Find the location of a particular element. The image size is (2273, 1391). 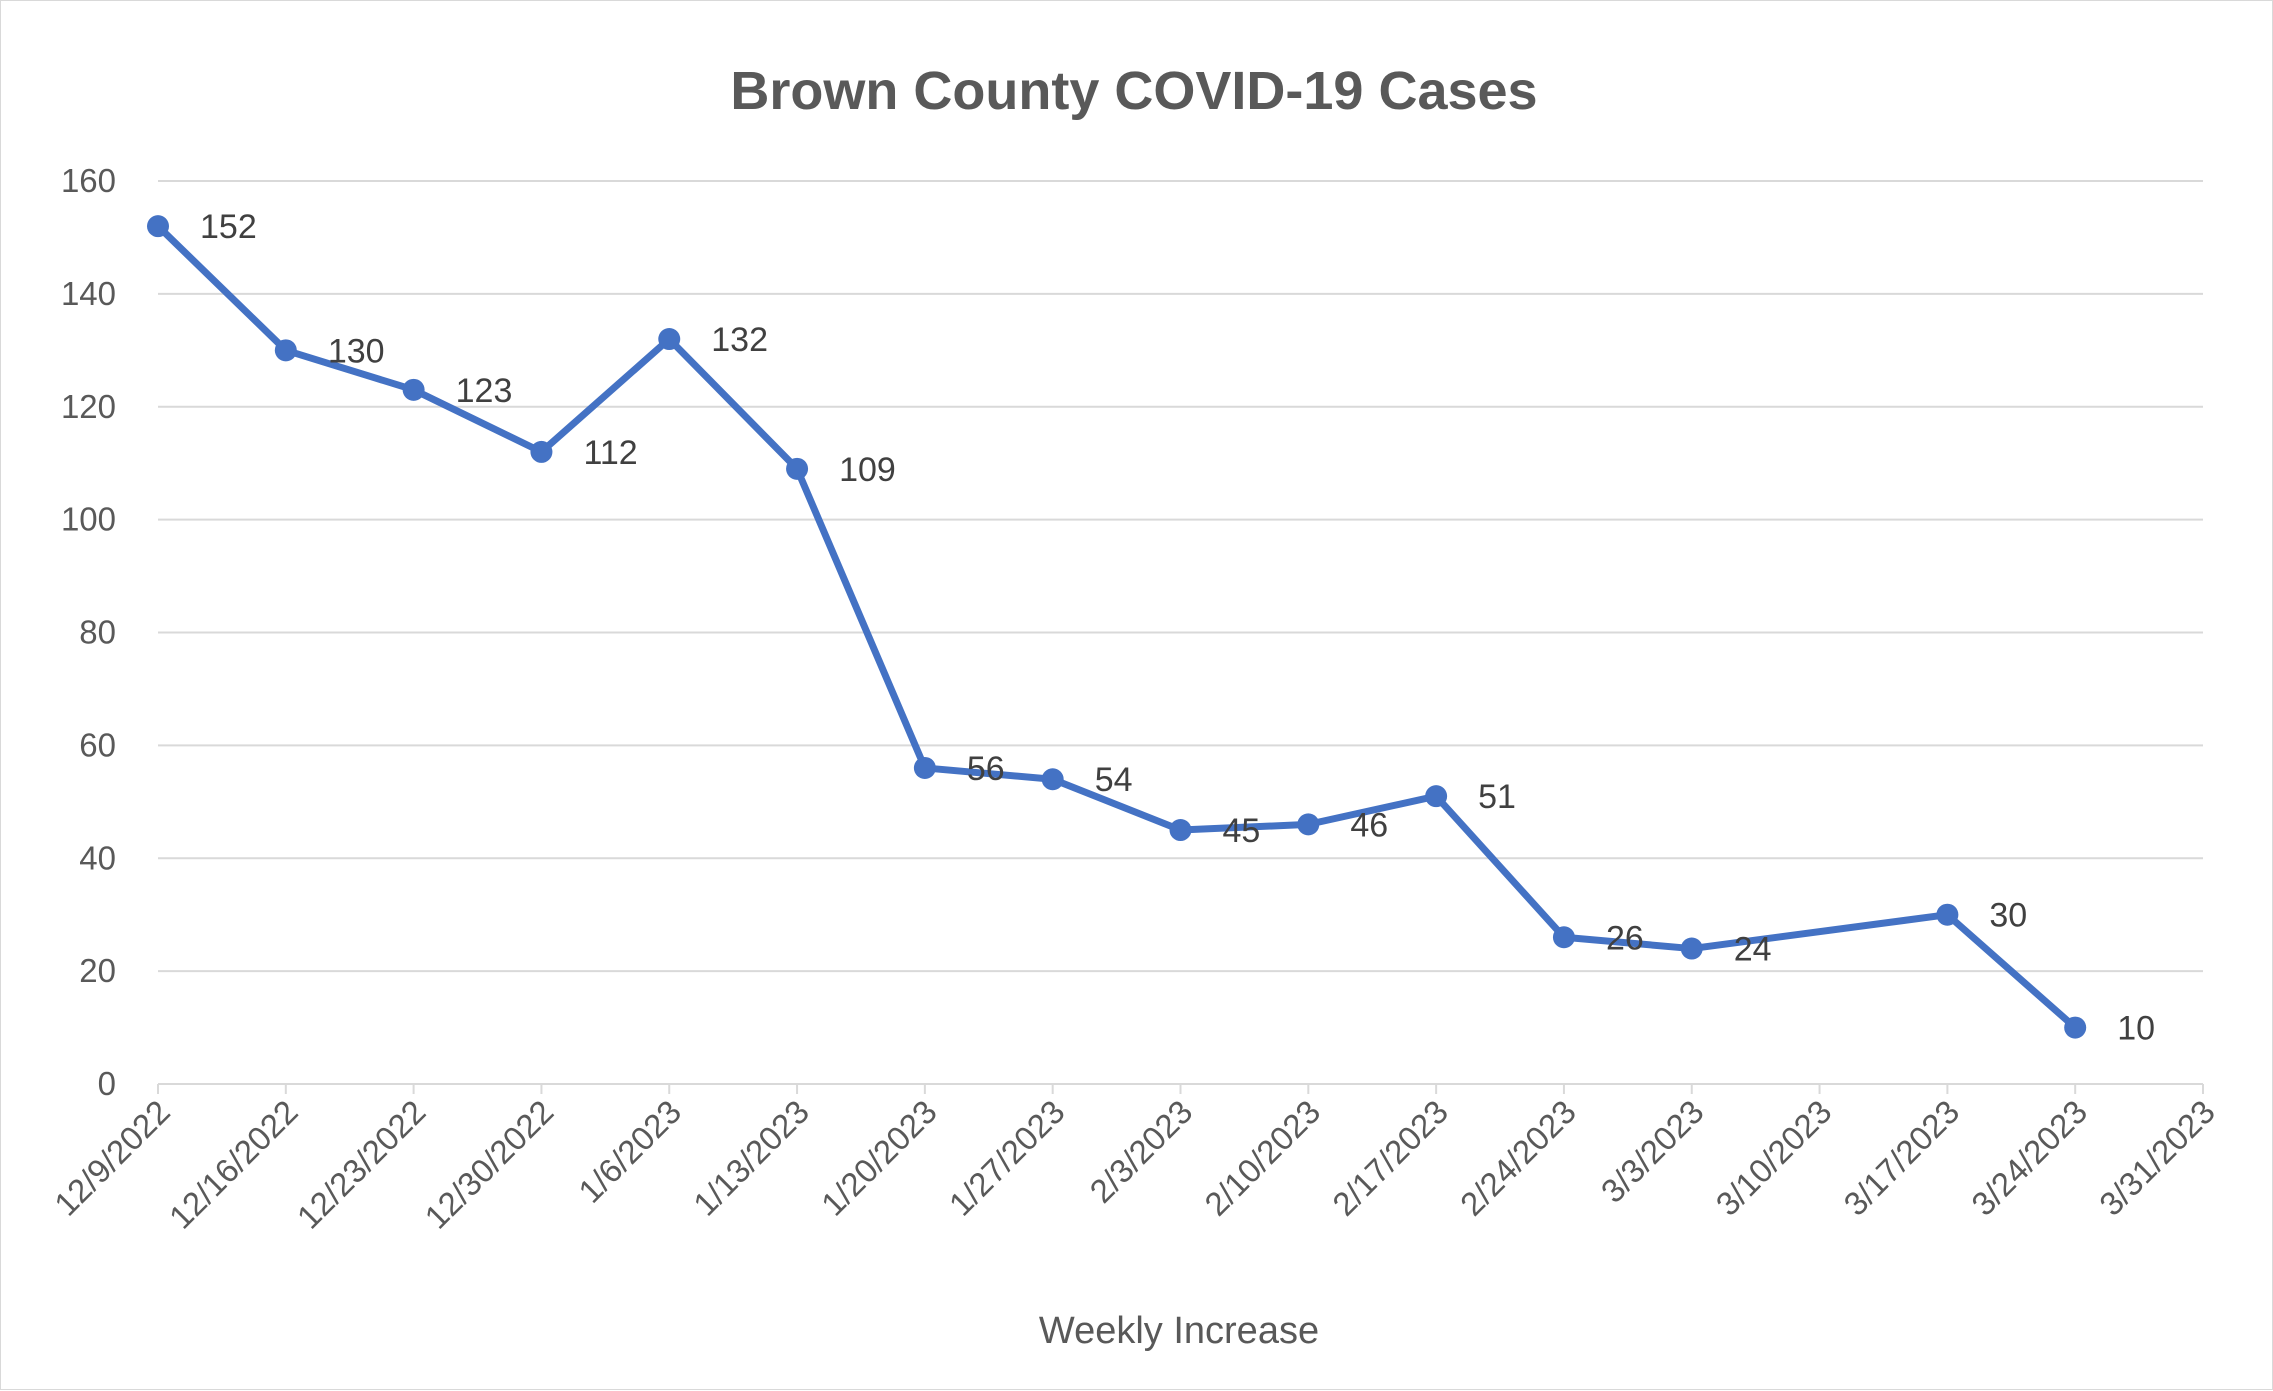

data-label: 132 is located at coordinates (739, 340).